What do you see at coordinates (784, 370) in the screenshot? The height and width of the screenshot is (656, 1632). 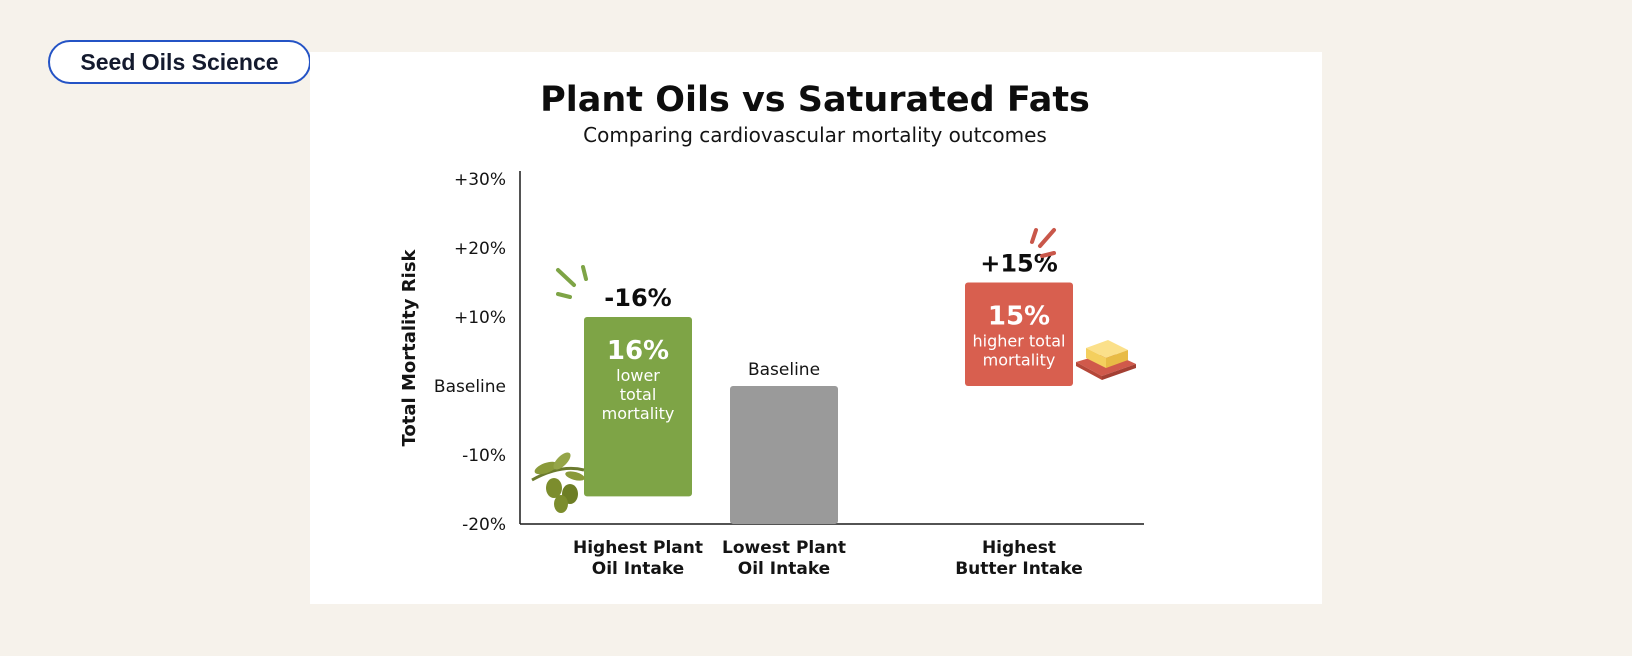 I see `bar-value-label: Baseline` at bounding box center [784, 370].